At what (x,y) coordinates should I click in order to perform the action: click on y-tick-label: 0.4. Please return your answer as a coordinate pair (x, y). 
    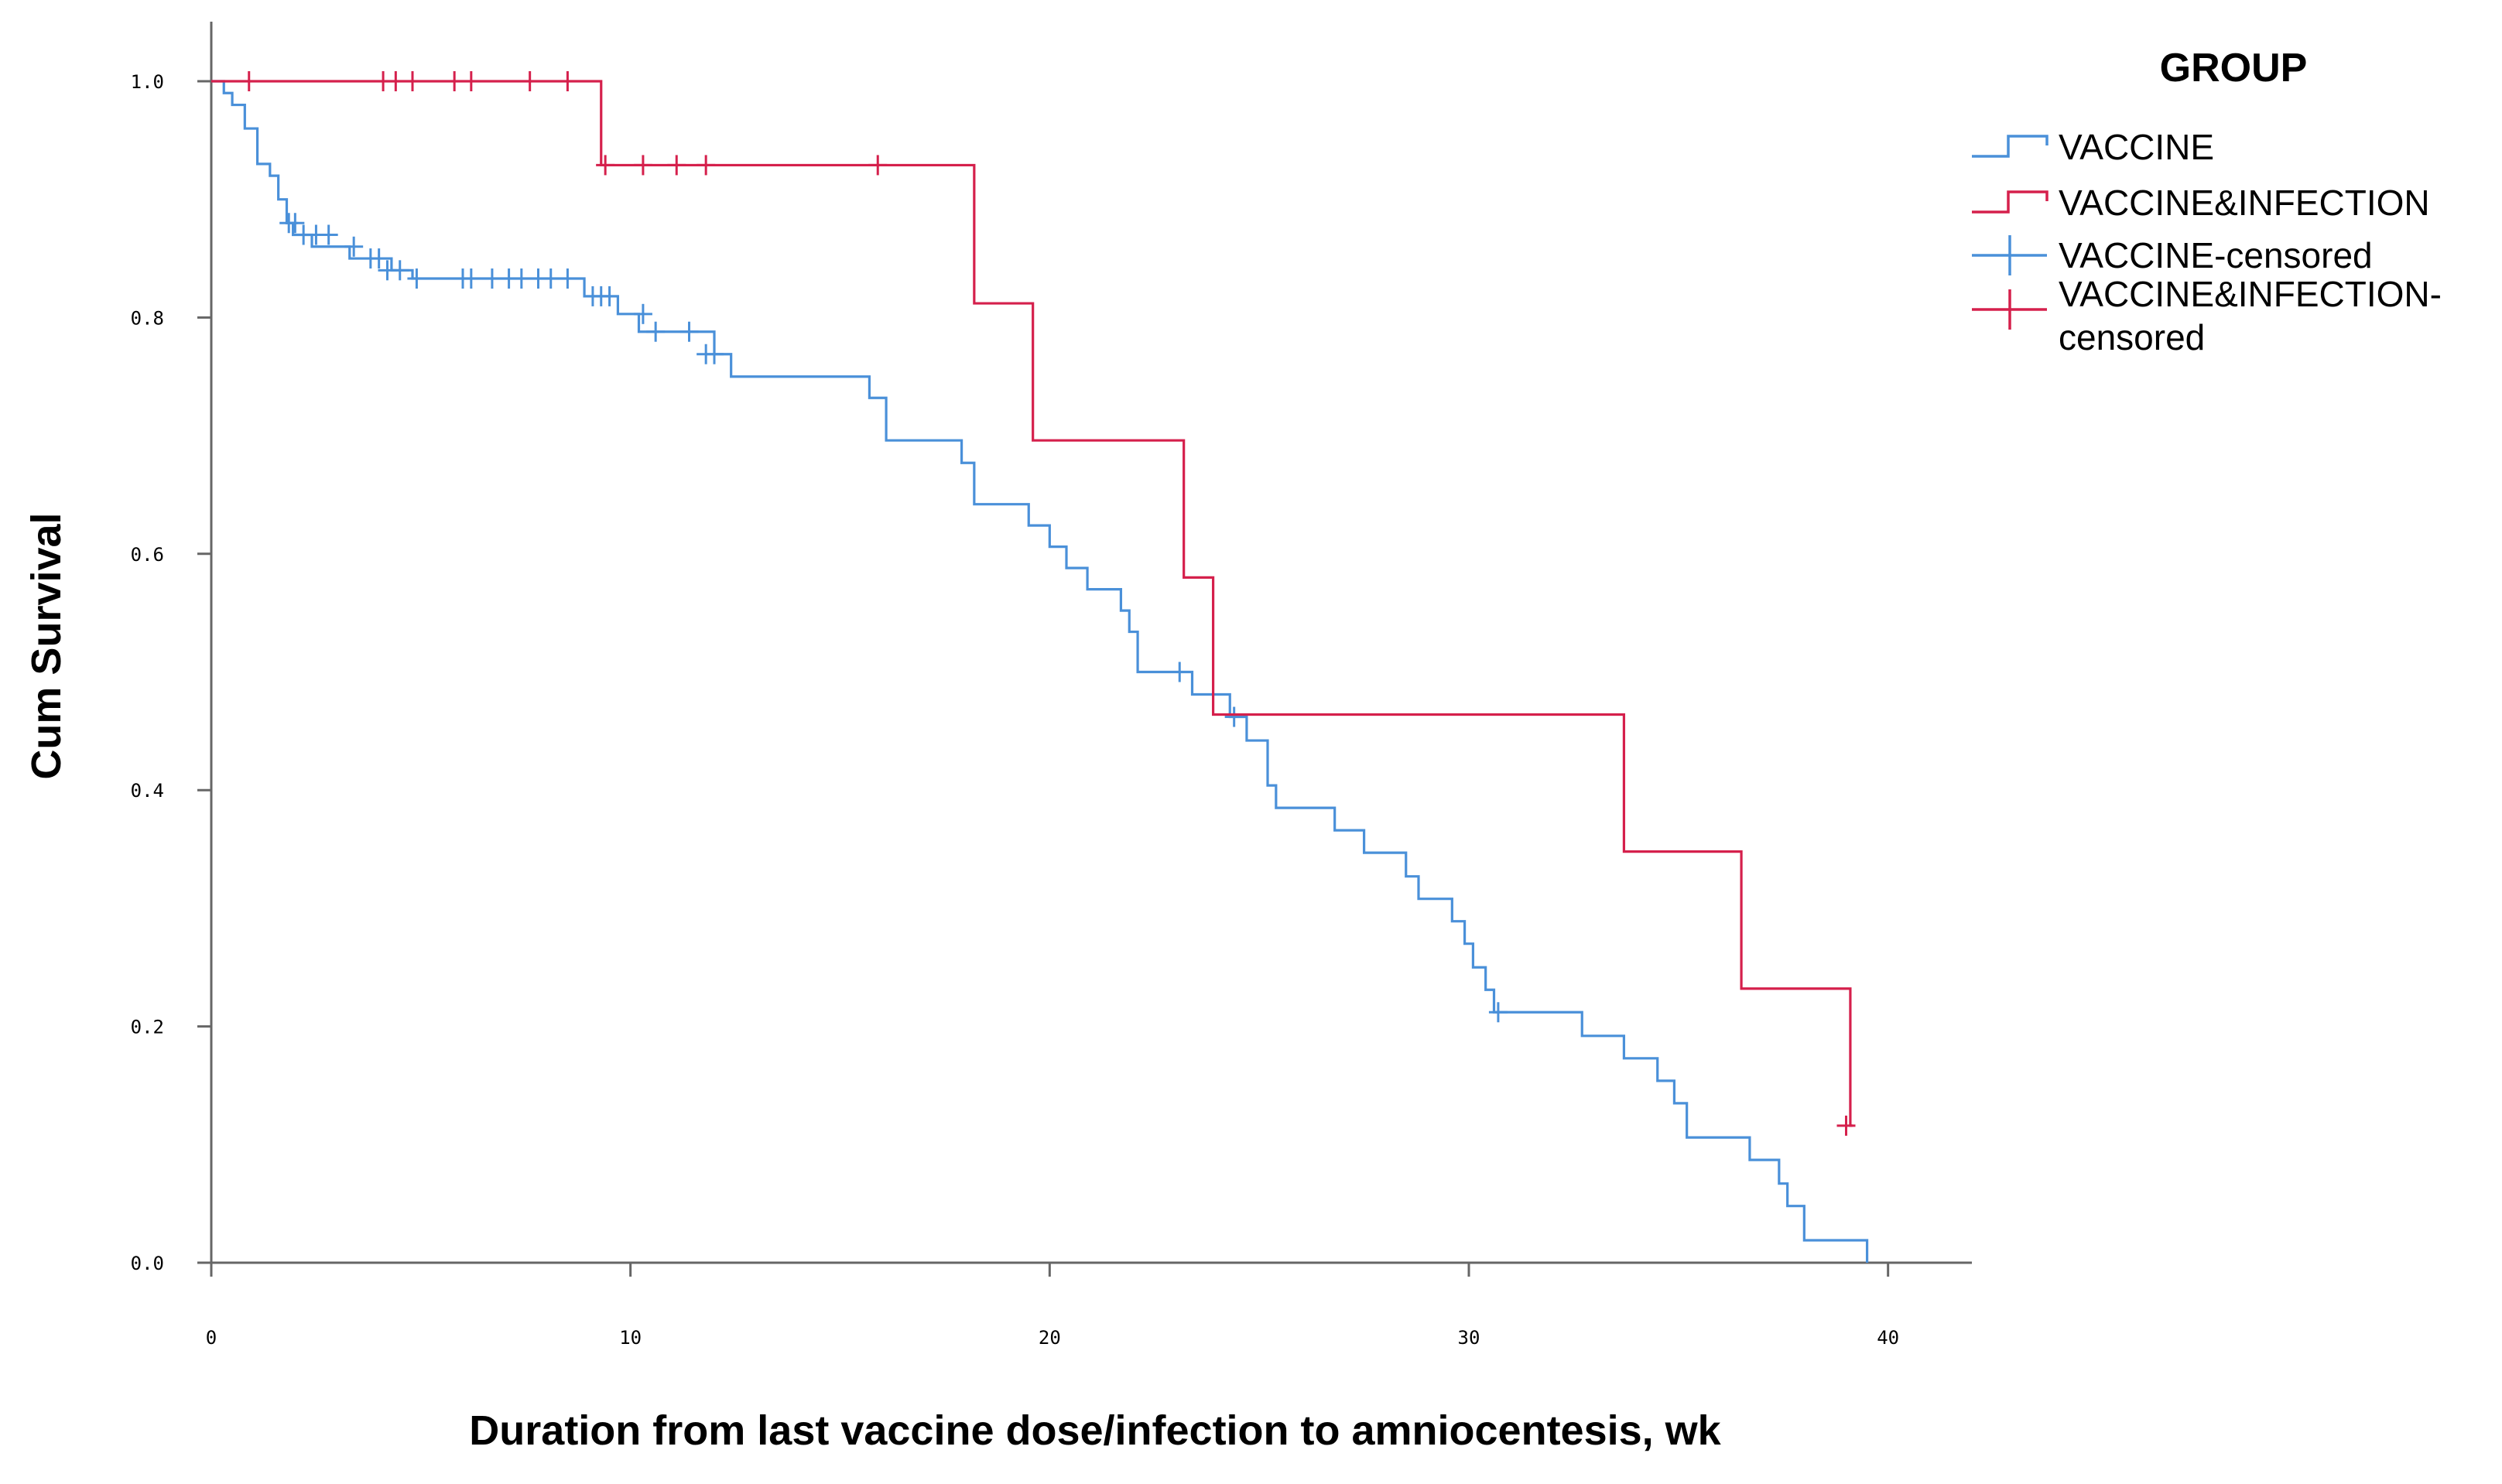
    Looking at the image, I should click on (147, 791).